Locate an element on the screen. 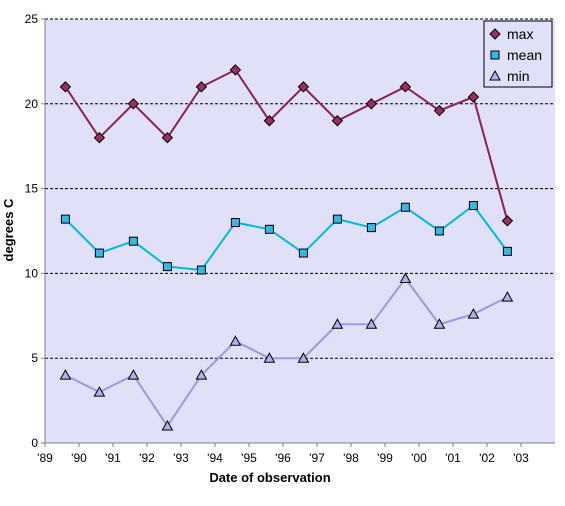  x-tick-label: '98 is located at coordinates (351, 458).